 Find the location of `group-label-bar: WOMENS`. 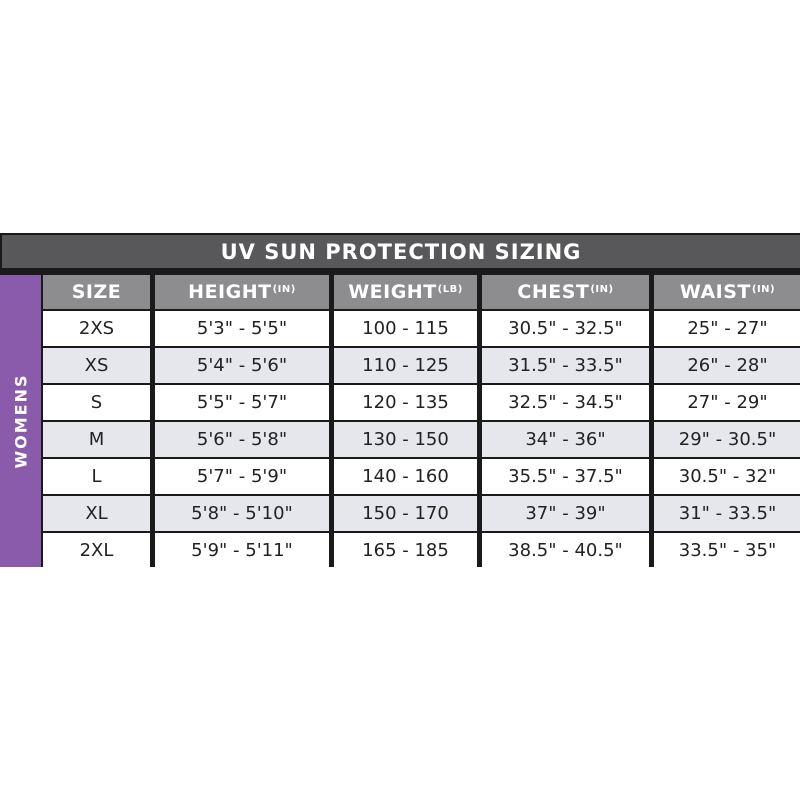

group-label-bar: WOMENS is located at coordinates (20, 421).